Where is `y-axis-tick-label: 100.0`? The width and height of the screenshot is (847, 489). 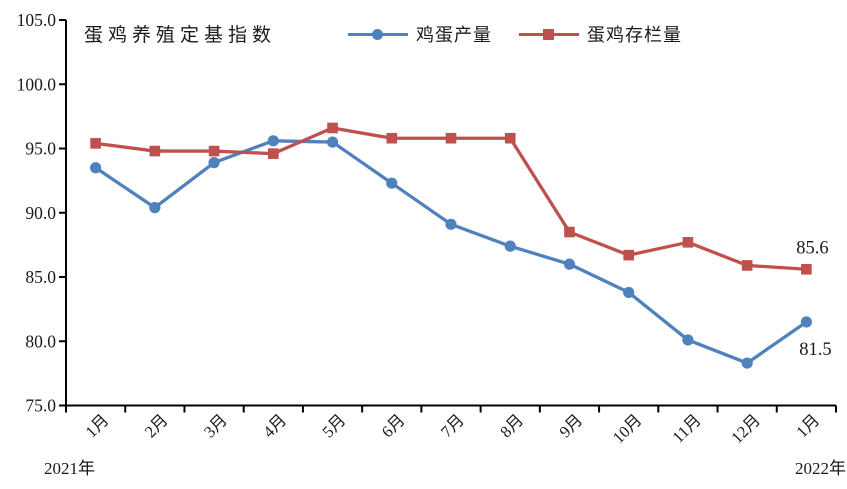 y-axis-tick-label: 100.0 is located at coordinates (37, 84).